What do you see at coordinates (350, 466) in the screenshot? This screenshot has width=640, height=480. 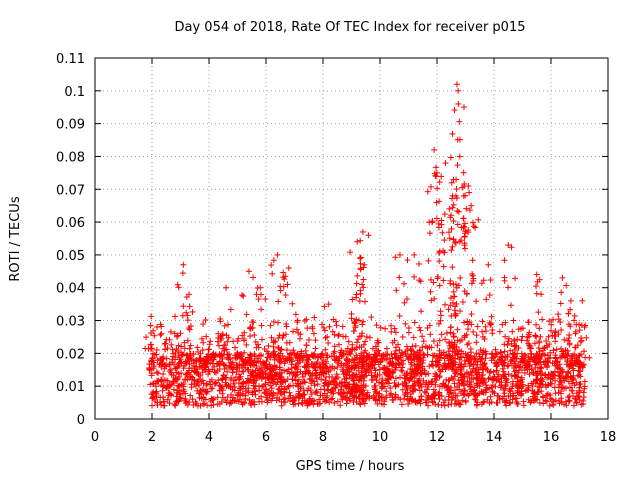 I see `x-axis-label: GPS time / hours` at bounding box center [350, 466].